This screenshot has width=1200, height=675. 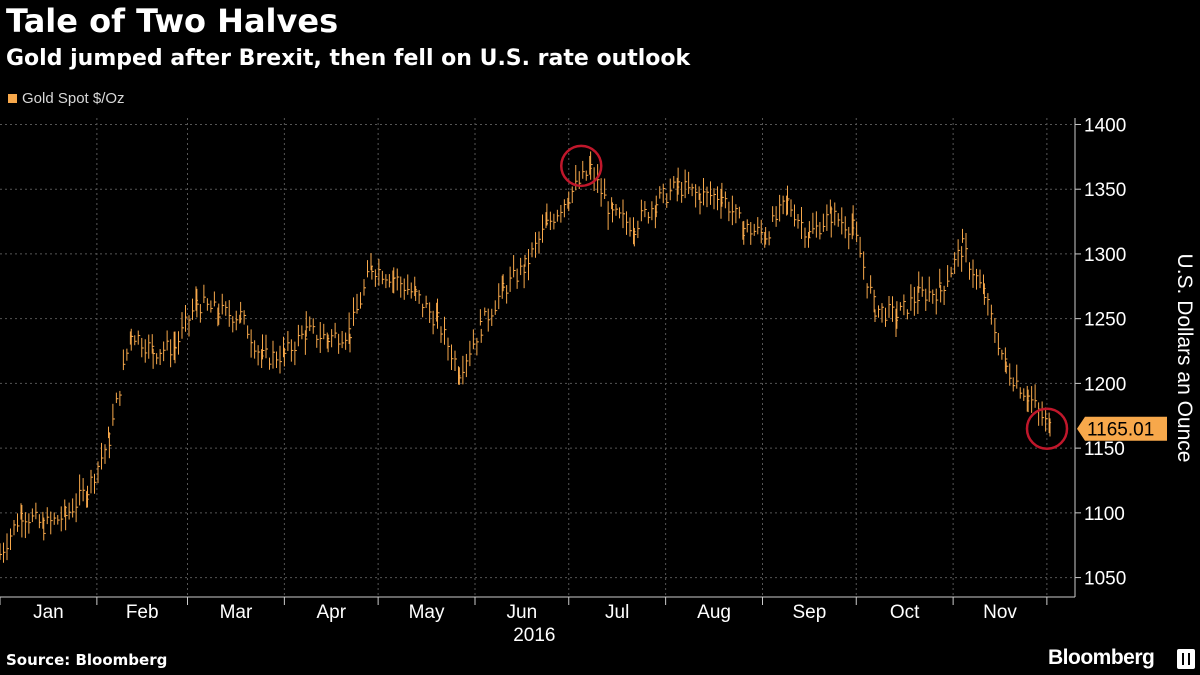 I want to click on y-tick-label: 1400, so click(x=1105, y=125).